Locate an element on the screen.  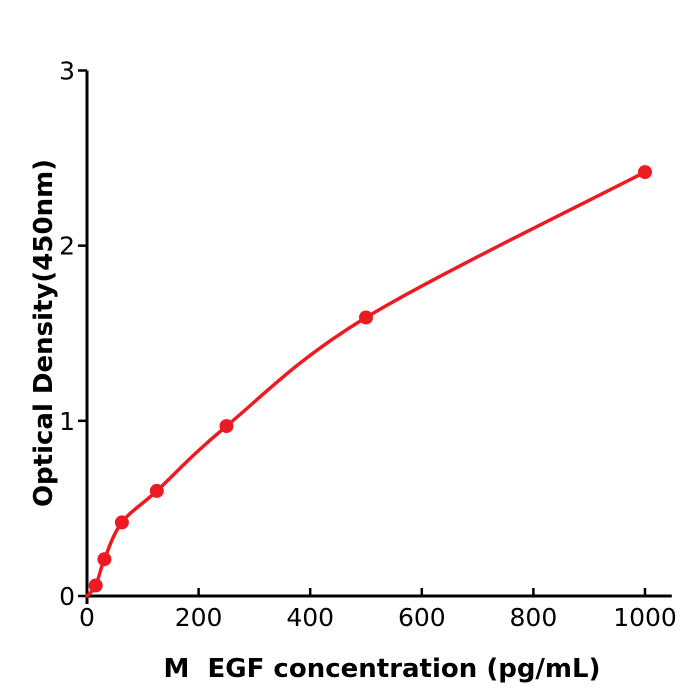
y-tick-label: 1 is located at coordinates (67, 421).